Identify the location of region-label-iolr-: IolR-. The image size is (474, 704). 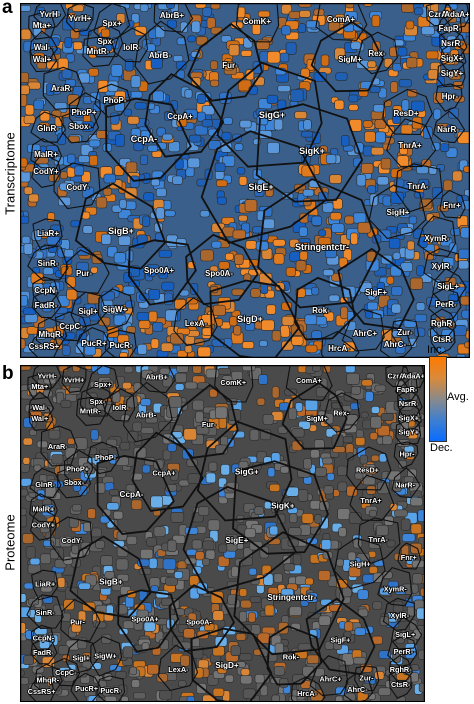
(121, 407).